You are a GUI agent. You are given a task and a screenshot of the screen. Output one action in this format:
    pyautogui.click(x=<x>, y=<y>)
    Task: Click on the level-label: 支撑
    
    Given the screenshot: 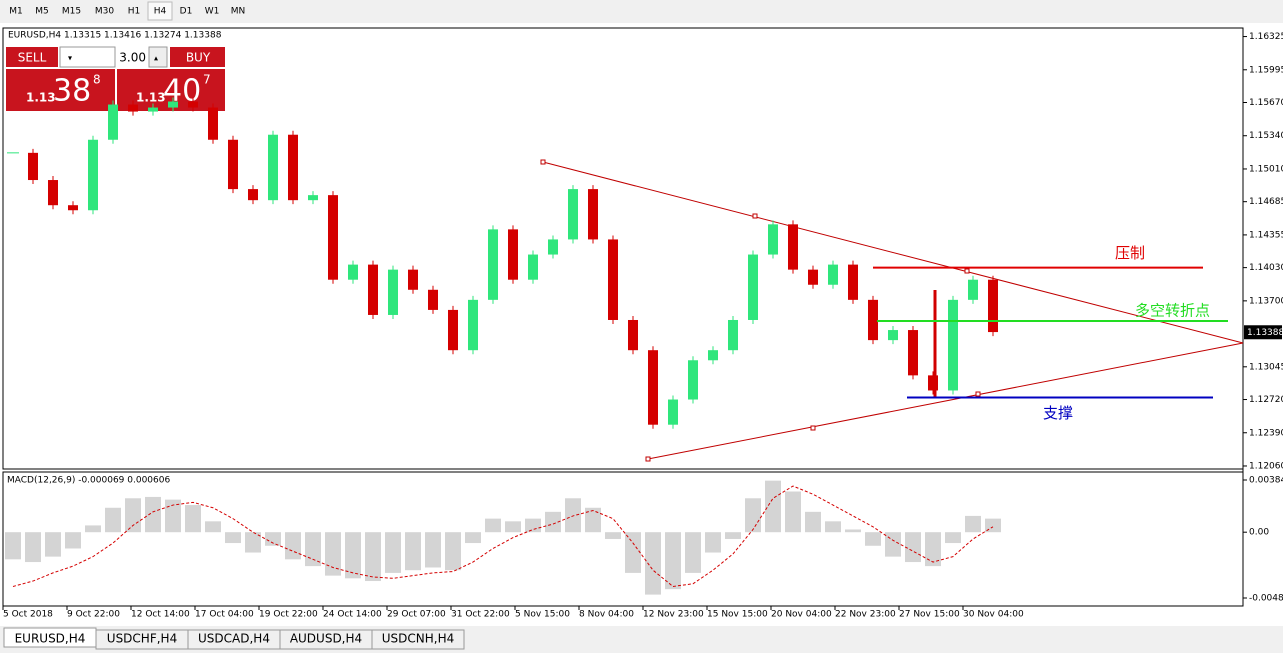 What is the action you would take?
    pyautogui.click(x=1058, y=413)
    